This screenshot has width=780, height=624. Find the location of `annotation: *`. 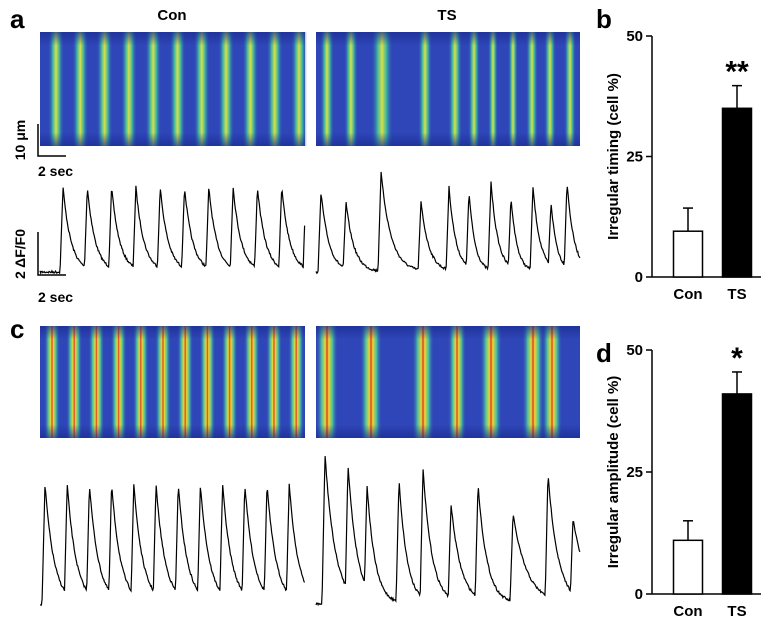

annotation: * is located at coordinates (737, 358).